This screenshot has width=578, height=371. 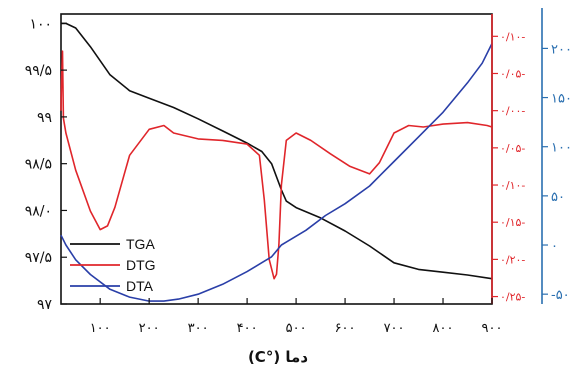 I want to click on axis-right-dta: -۵۰ ۰ ۵۰ ۱۰۰ ۱۵۰ ۲۰۰, so click(x=556, y=156).